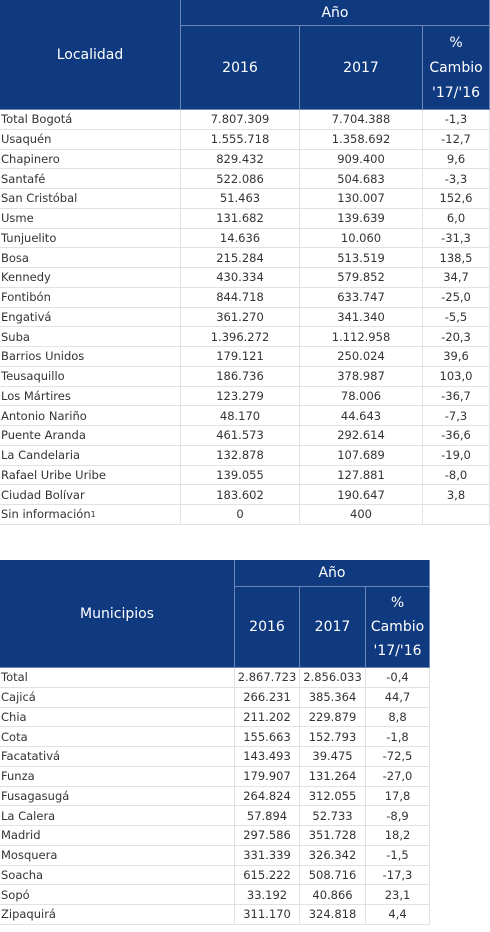  Describe the element at coordinates (456, 495) in the screenshot. I see `value-cell: 3,8` at that location.